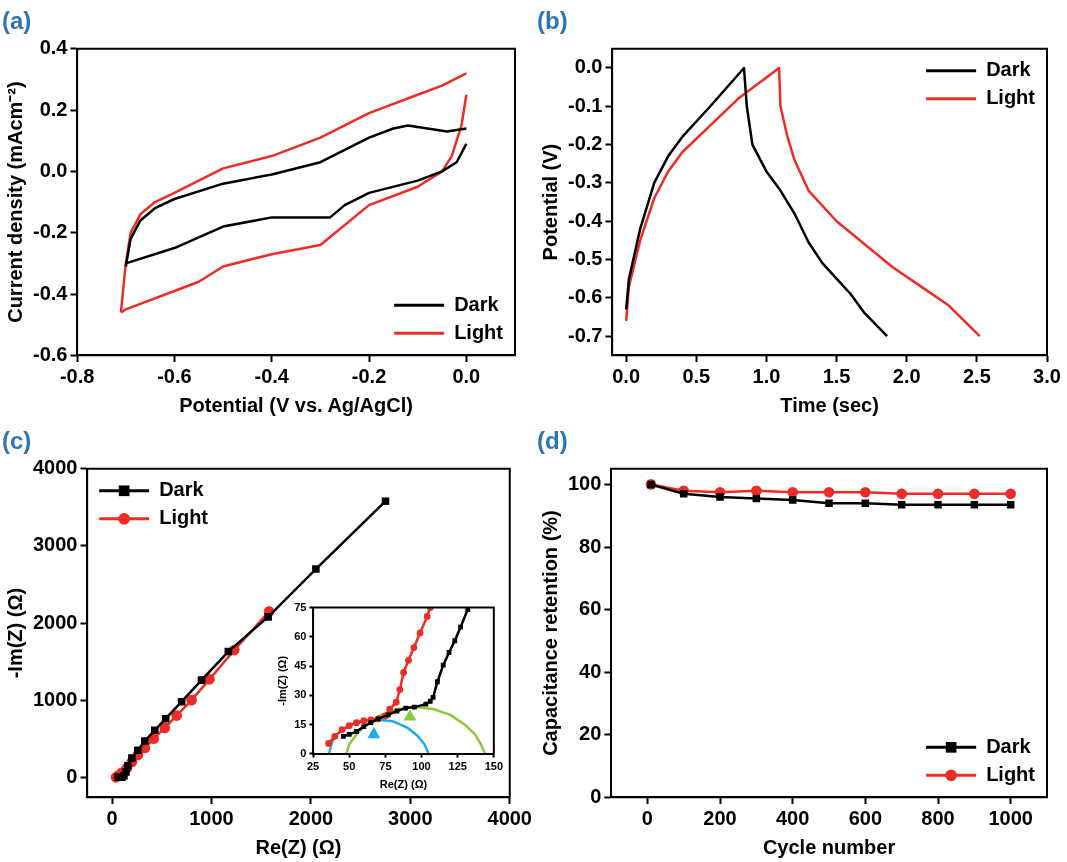  What do you see at coordinates (552, 441) in the screenshot?
I see `chart-title: (d)` at bounding box center [552, 441].